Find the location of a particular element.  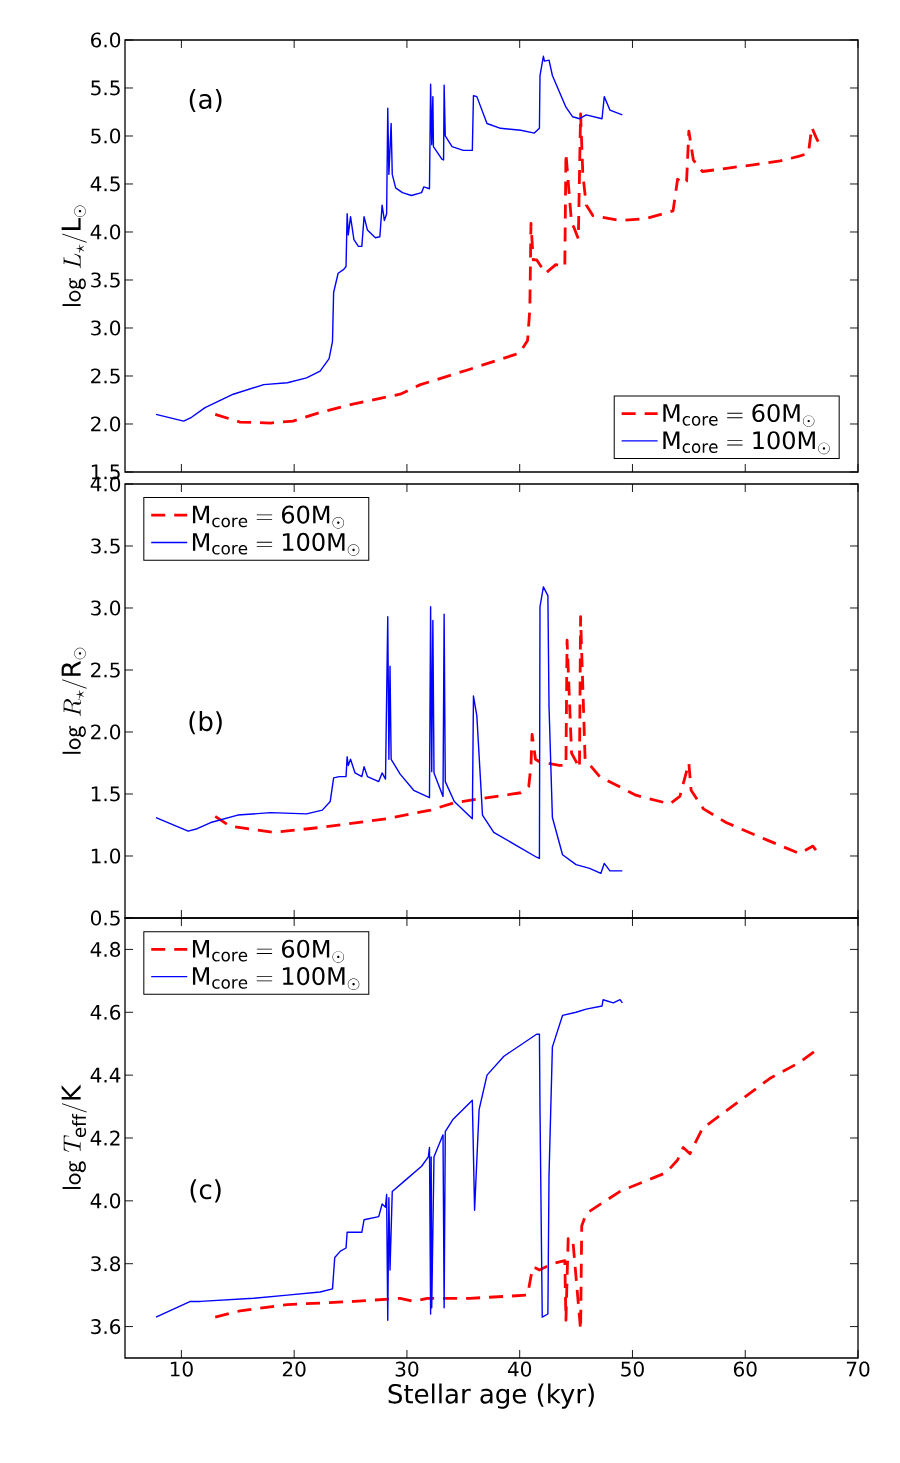

x-tick-label: 40 is located at coordinates (519, 1369).